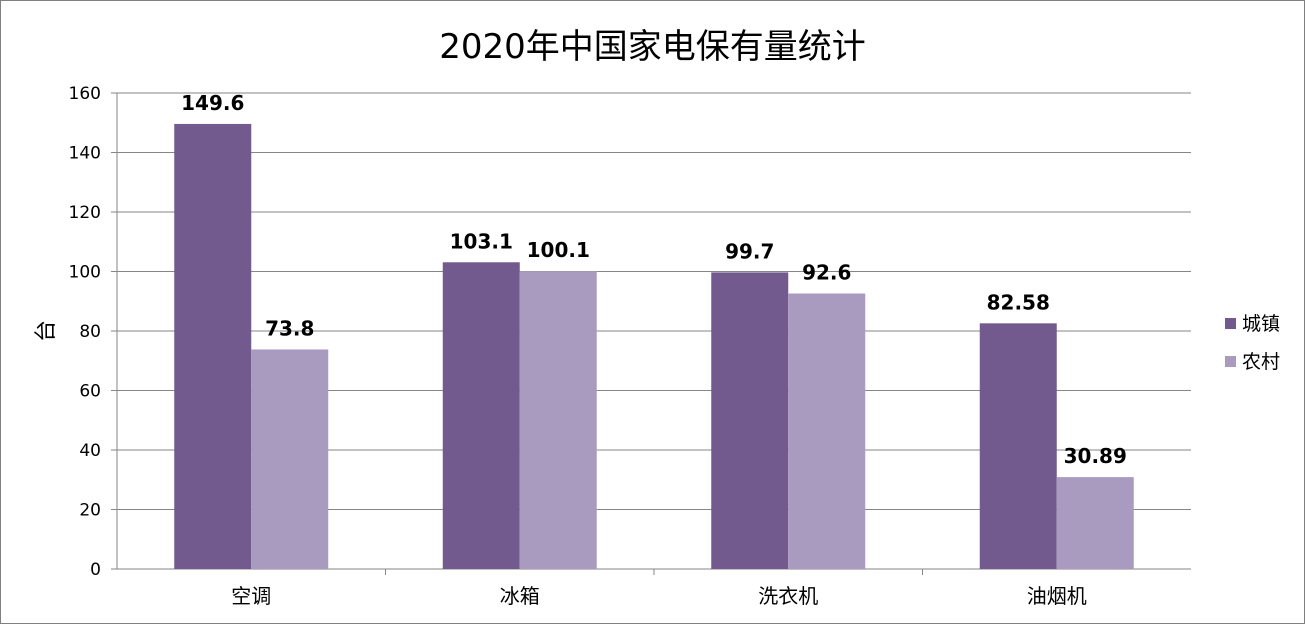 This screenshot has width=1305, height=624. Describe the element at coordinates (1261, 362) in the screenshot. I see `legend-label: 农村` at that location.